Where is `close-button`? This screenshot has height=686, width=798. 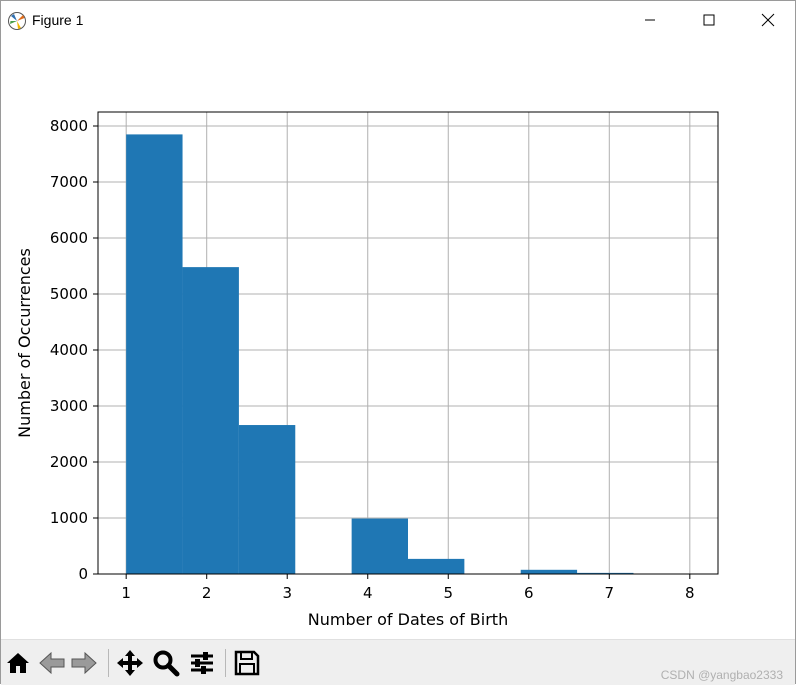
close-button is located at coordinates (768, 20).